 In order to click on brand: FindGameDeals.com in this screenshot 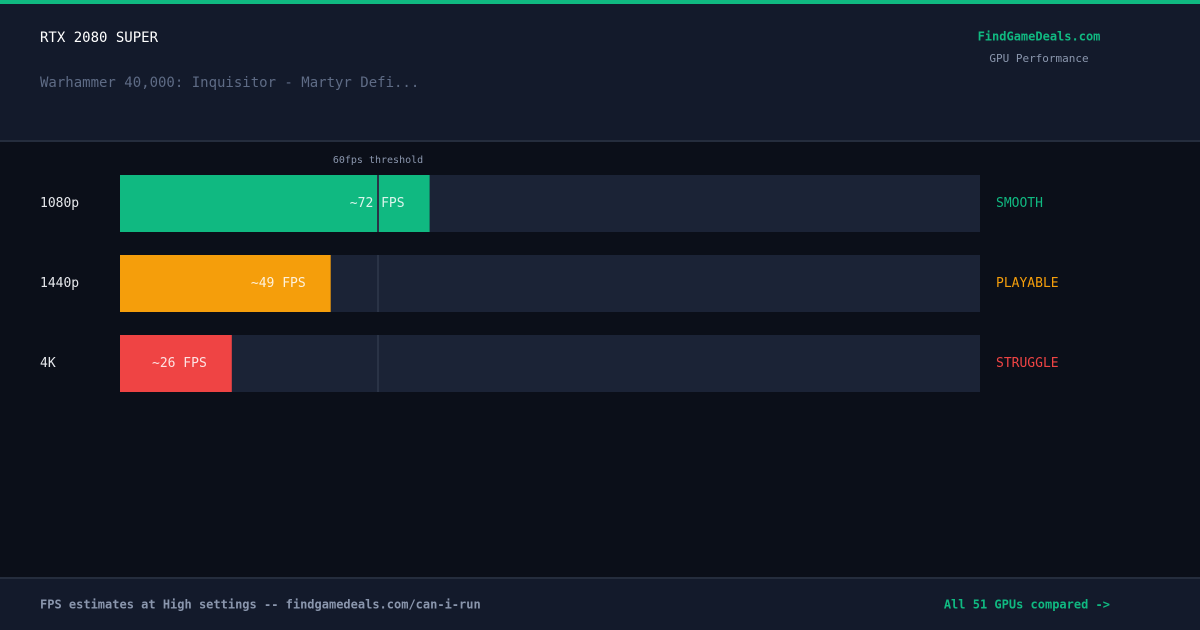, I will do `click(1039, 37)`.